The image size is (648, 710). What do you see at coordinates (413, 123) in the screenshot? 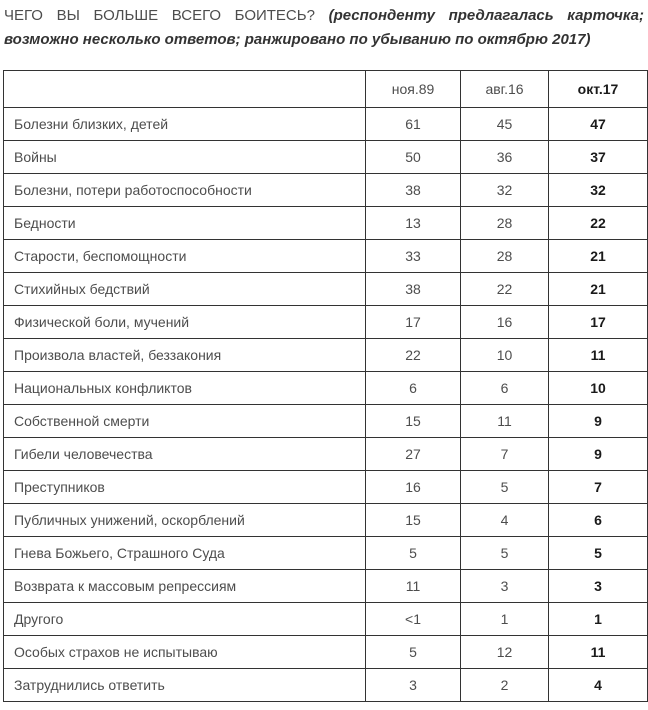
I see `value-cell: 61` at bounding box center [413, 123].